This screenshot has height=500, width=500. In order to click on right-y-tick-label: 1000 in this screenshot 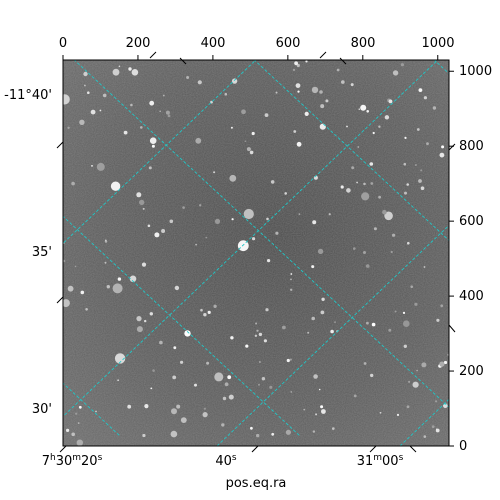, I will do `click(475, 71)`.